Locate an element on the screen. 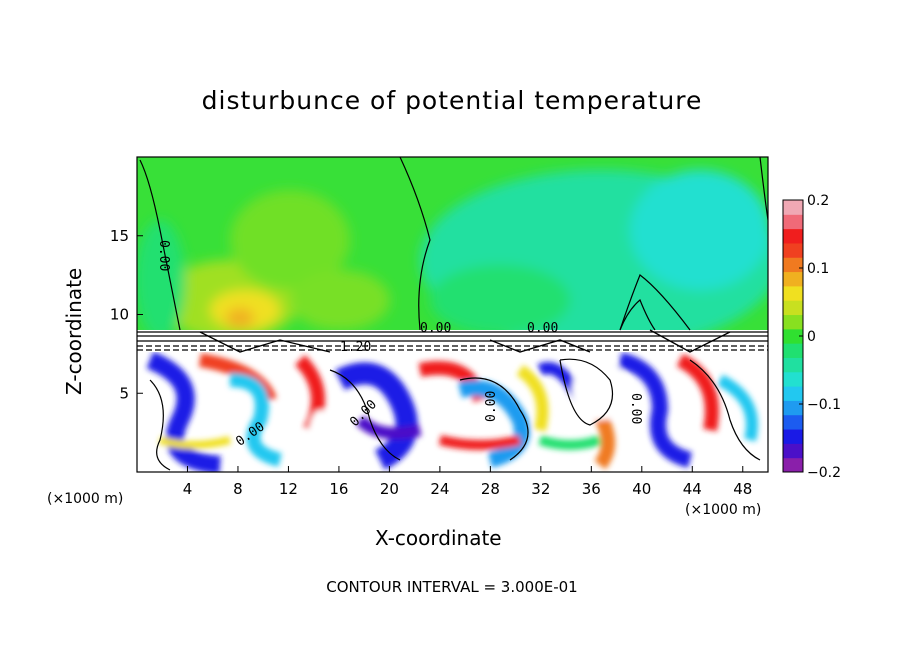 This screenshot has height=654, width=904. colorbar-tick-label: −0.1 is located at coordinates (824, 405).